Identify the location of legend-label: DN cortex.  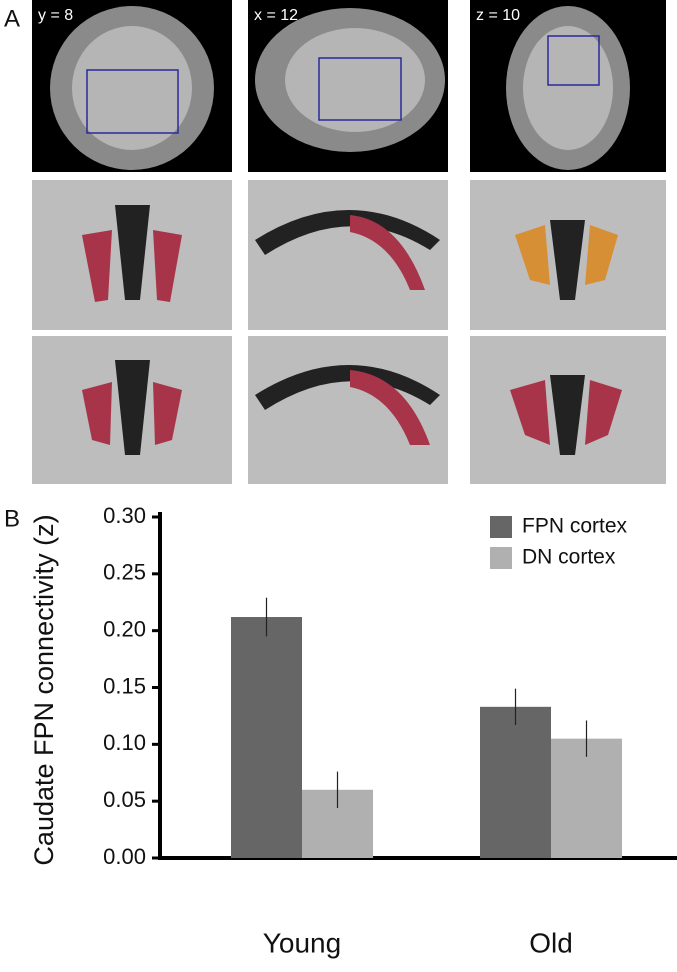
(569, 557).